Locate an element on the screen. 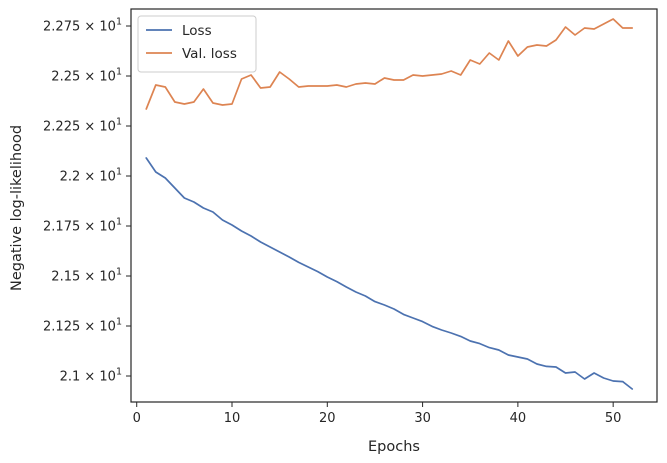 The height and width of the screenshot is (463, 667). y-tick-label: 2.275 × 10¹ is located at coordinates (82, 26).